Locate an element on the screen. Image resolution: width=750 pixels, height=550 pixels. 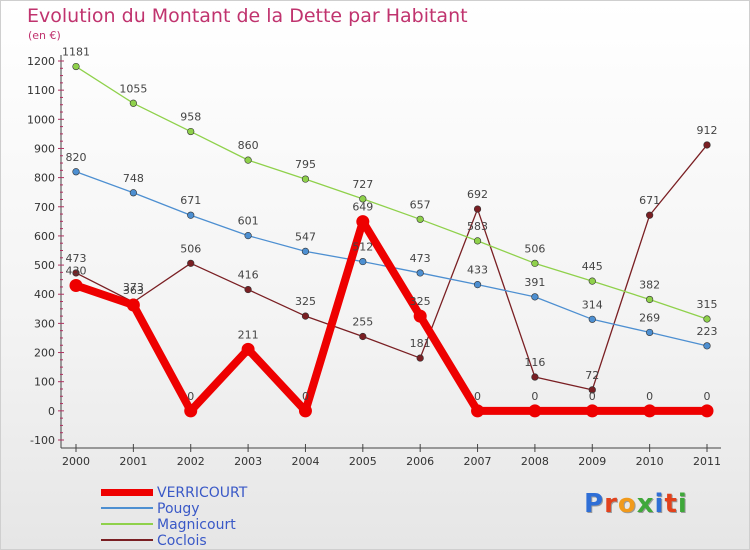
proxiti-logo: Proxiti is located at coordinates (636, 504).